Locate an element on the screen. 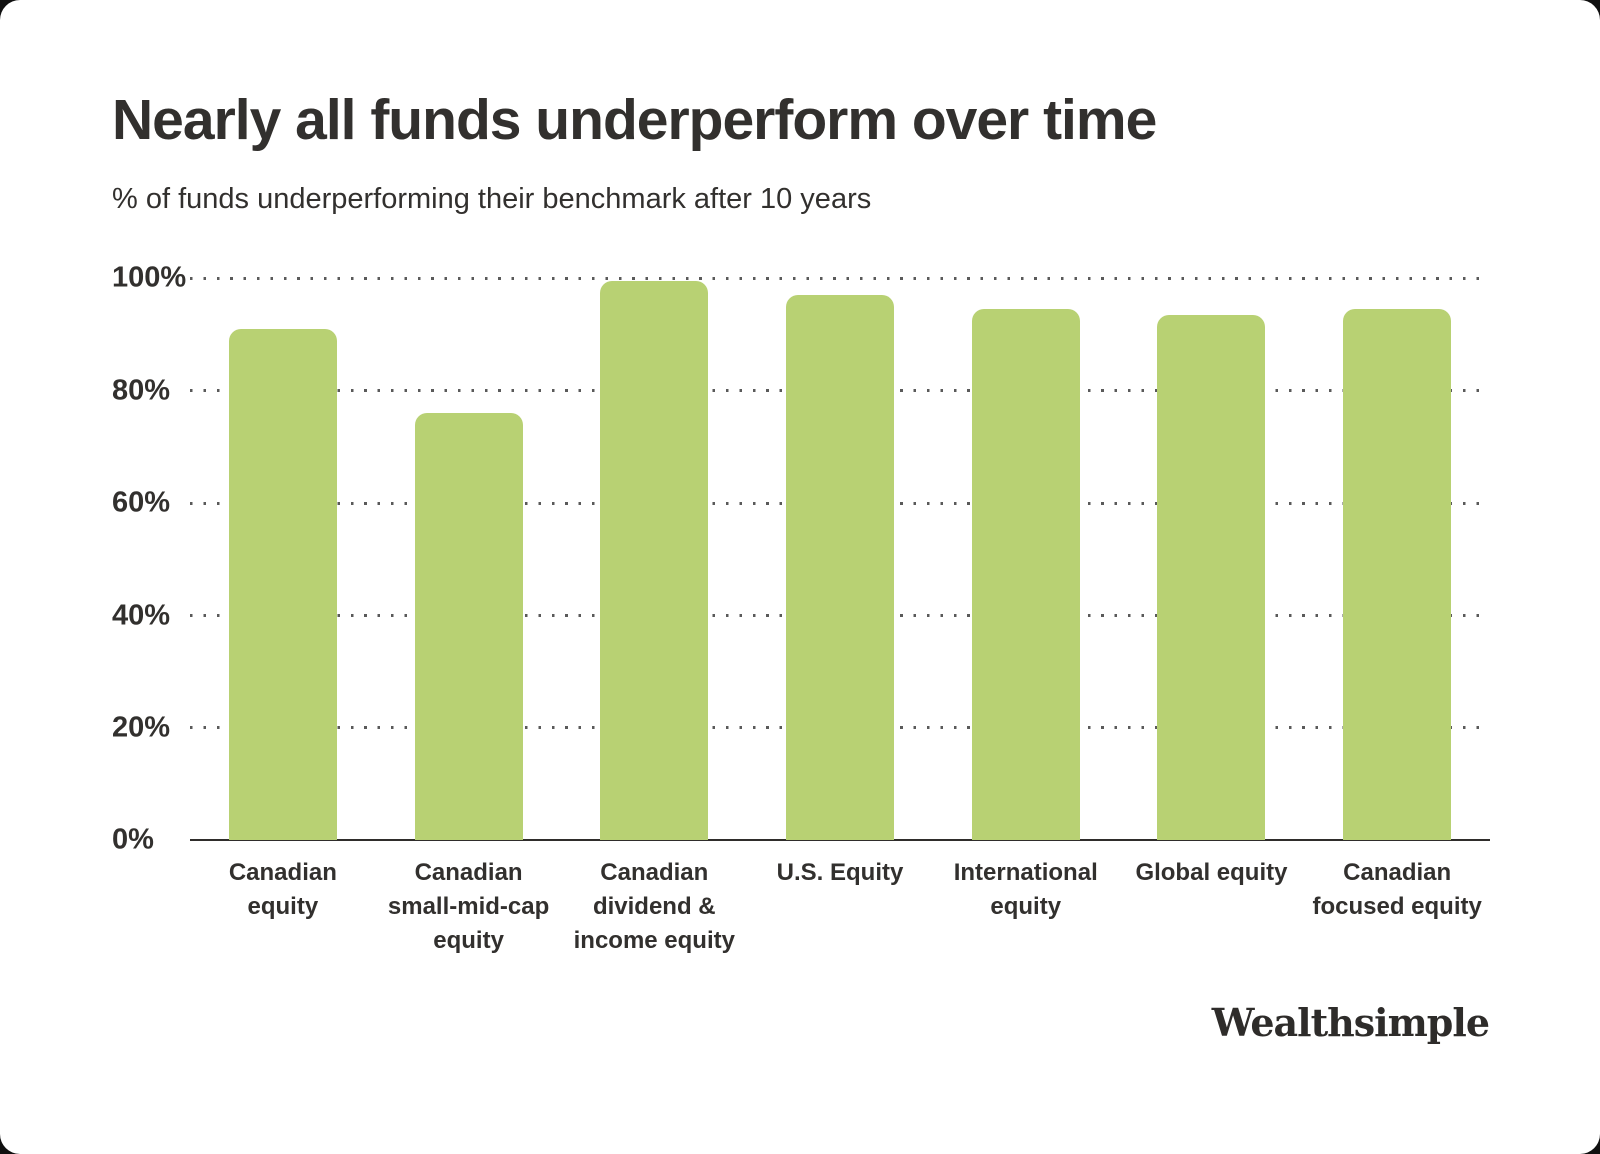  y-axis-tick-label: 40% is located at coordinates (141, 615).